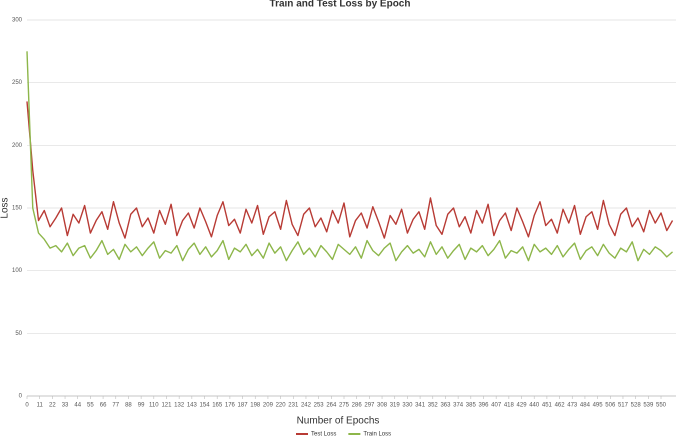  What do you see at coordinates (395, 406) in the screenshot?
I see `x-tick-label: 319` at bounding box center [395, 406].